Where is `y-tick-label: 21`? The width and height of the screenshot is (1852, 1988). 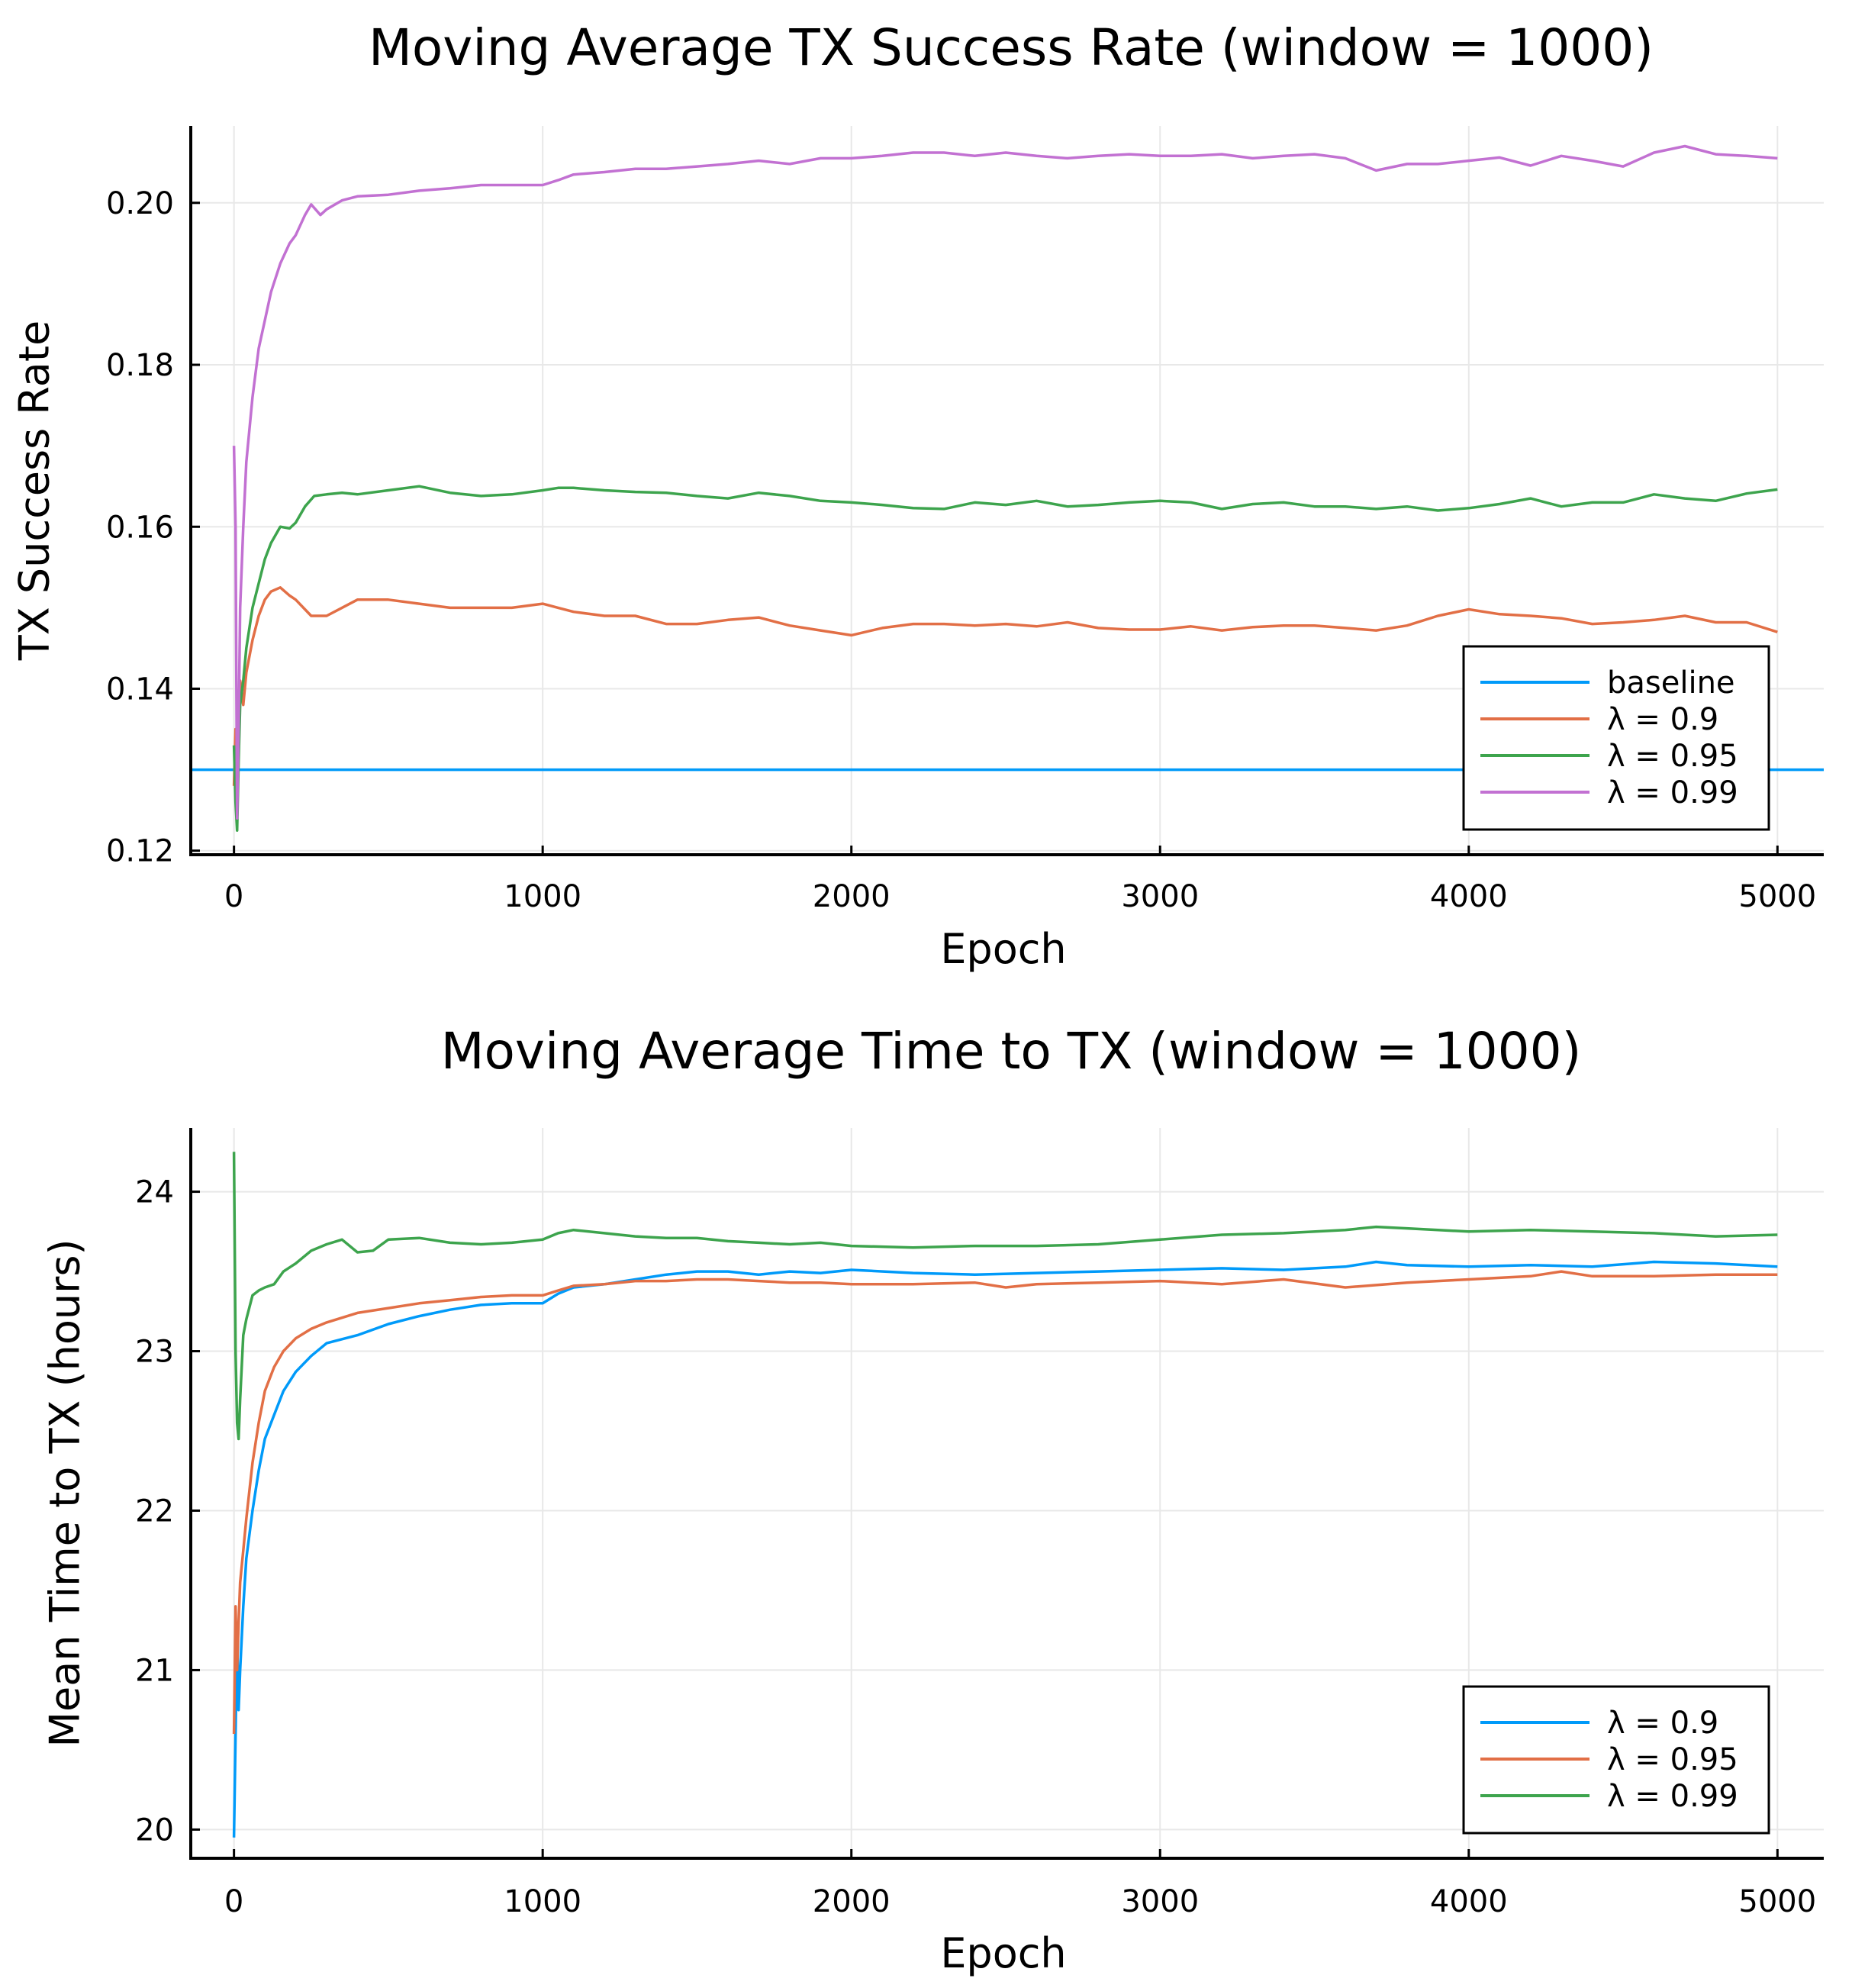
y-tick-label: 21 is located at coordinates (154, 1670).